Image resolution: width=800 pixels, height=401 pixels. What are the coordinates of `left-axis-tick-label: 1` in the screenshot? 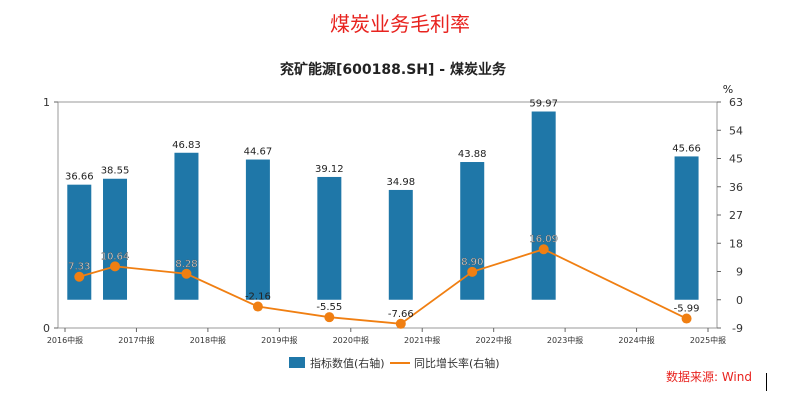 It's located at (46, 102).